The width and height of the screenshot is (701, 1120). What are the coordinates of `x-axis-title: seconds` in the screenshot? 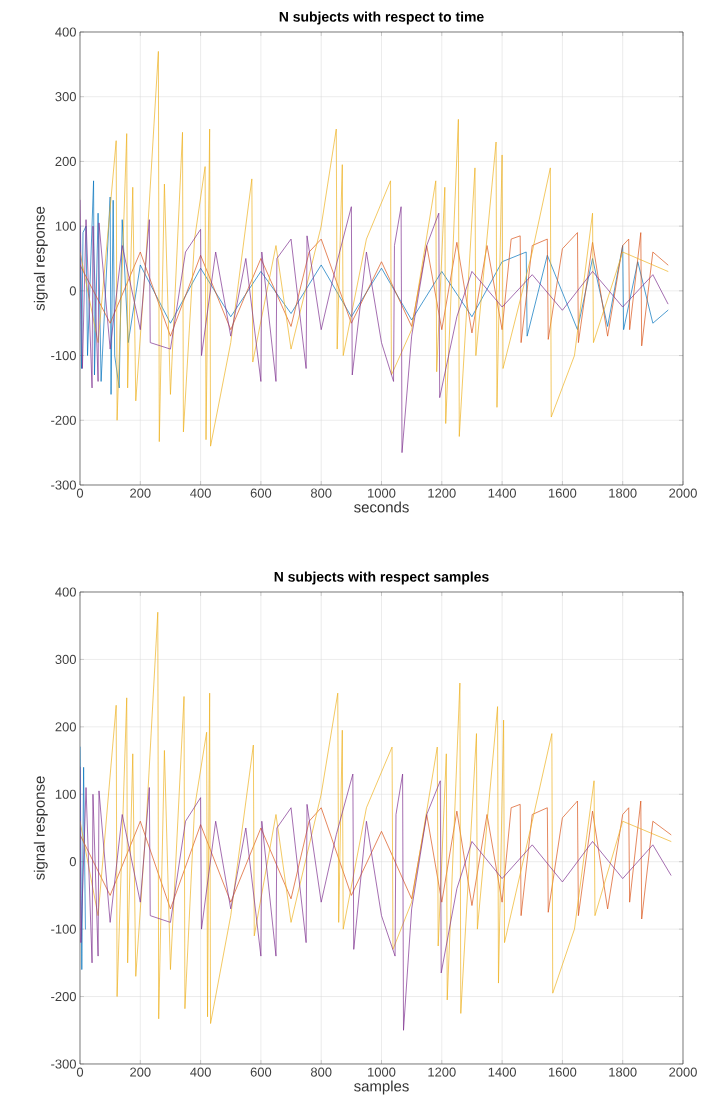 It's located at (381, 507).